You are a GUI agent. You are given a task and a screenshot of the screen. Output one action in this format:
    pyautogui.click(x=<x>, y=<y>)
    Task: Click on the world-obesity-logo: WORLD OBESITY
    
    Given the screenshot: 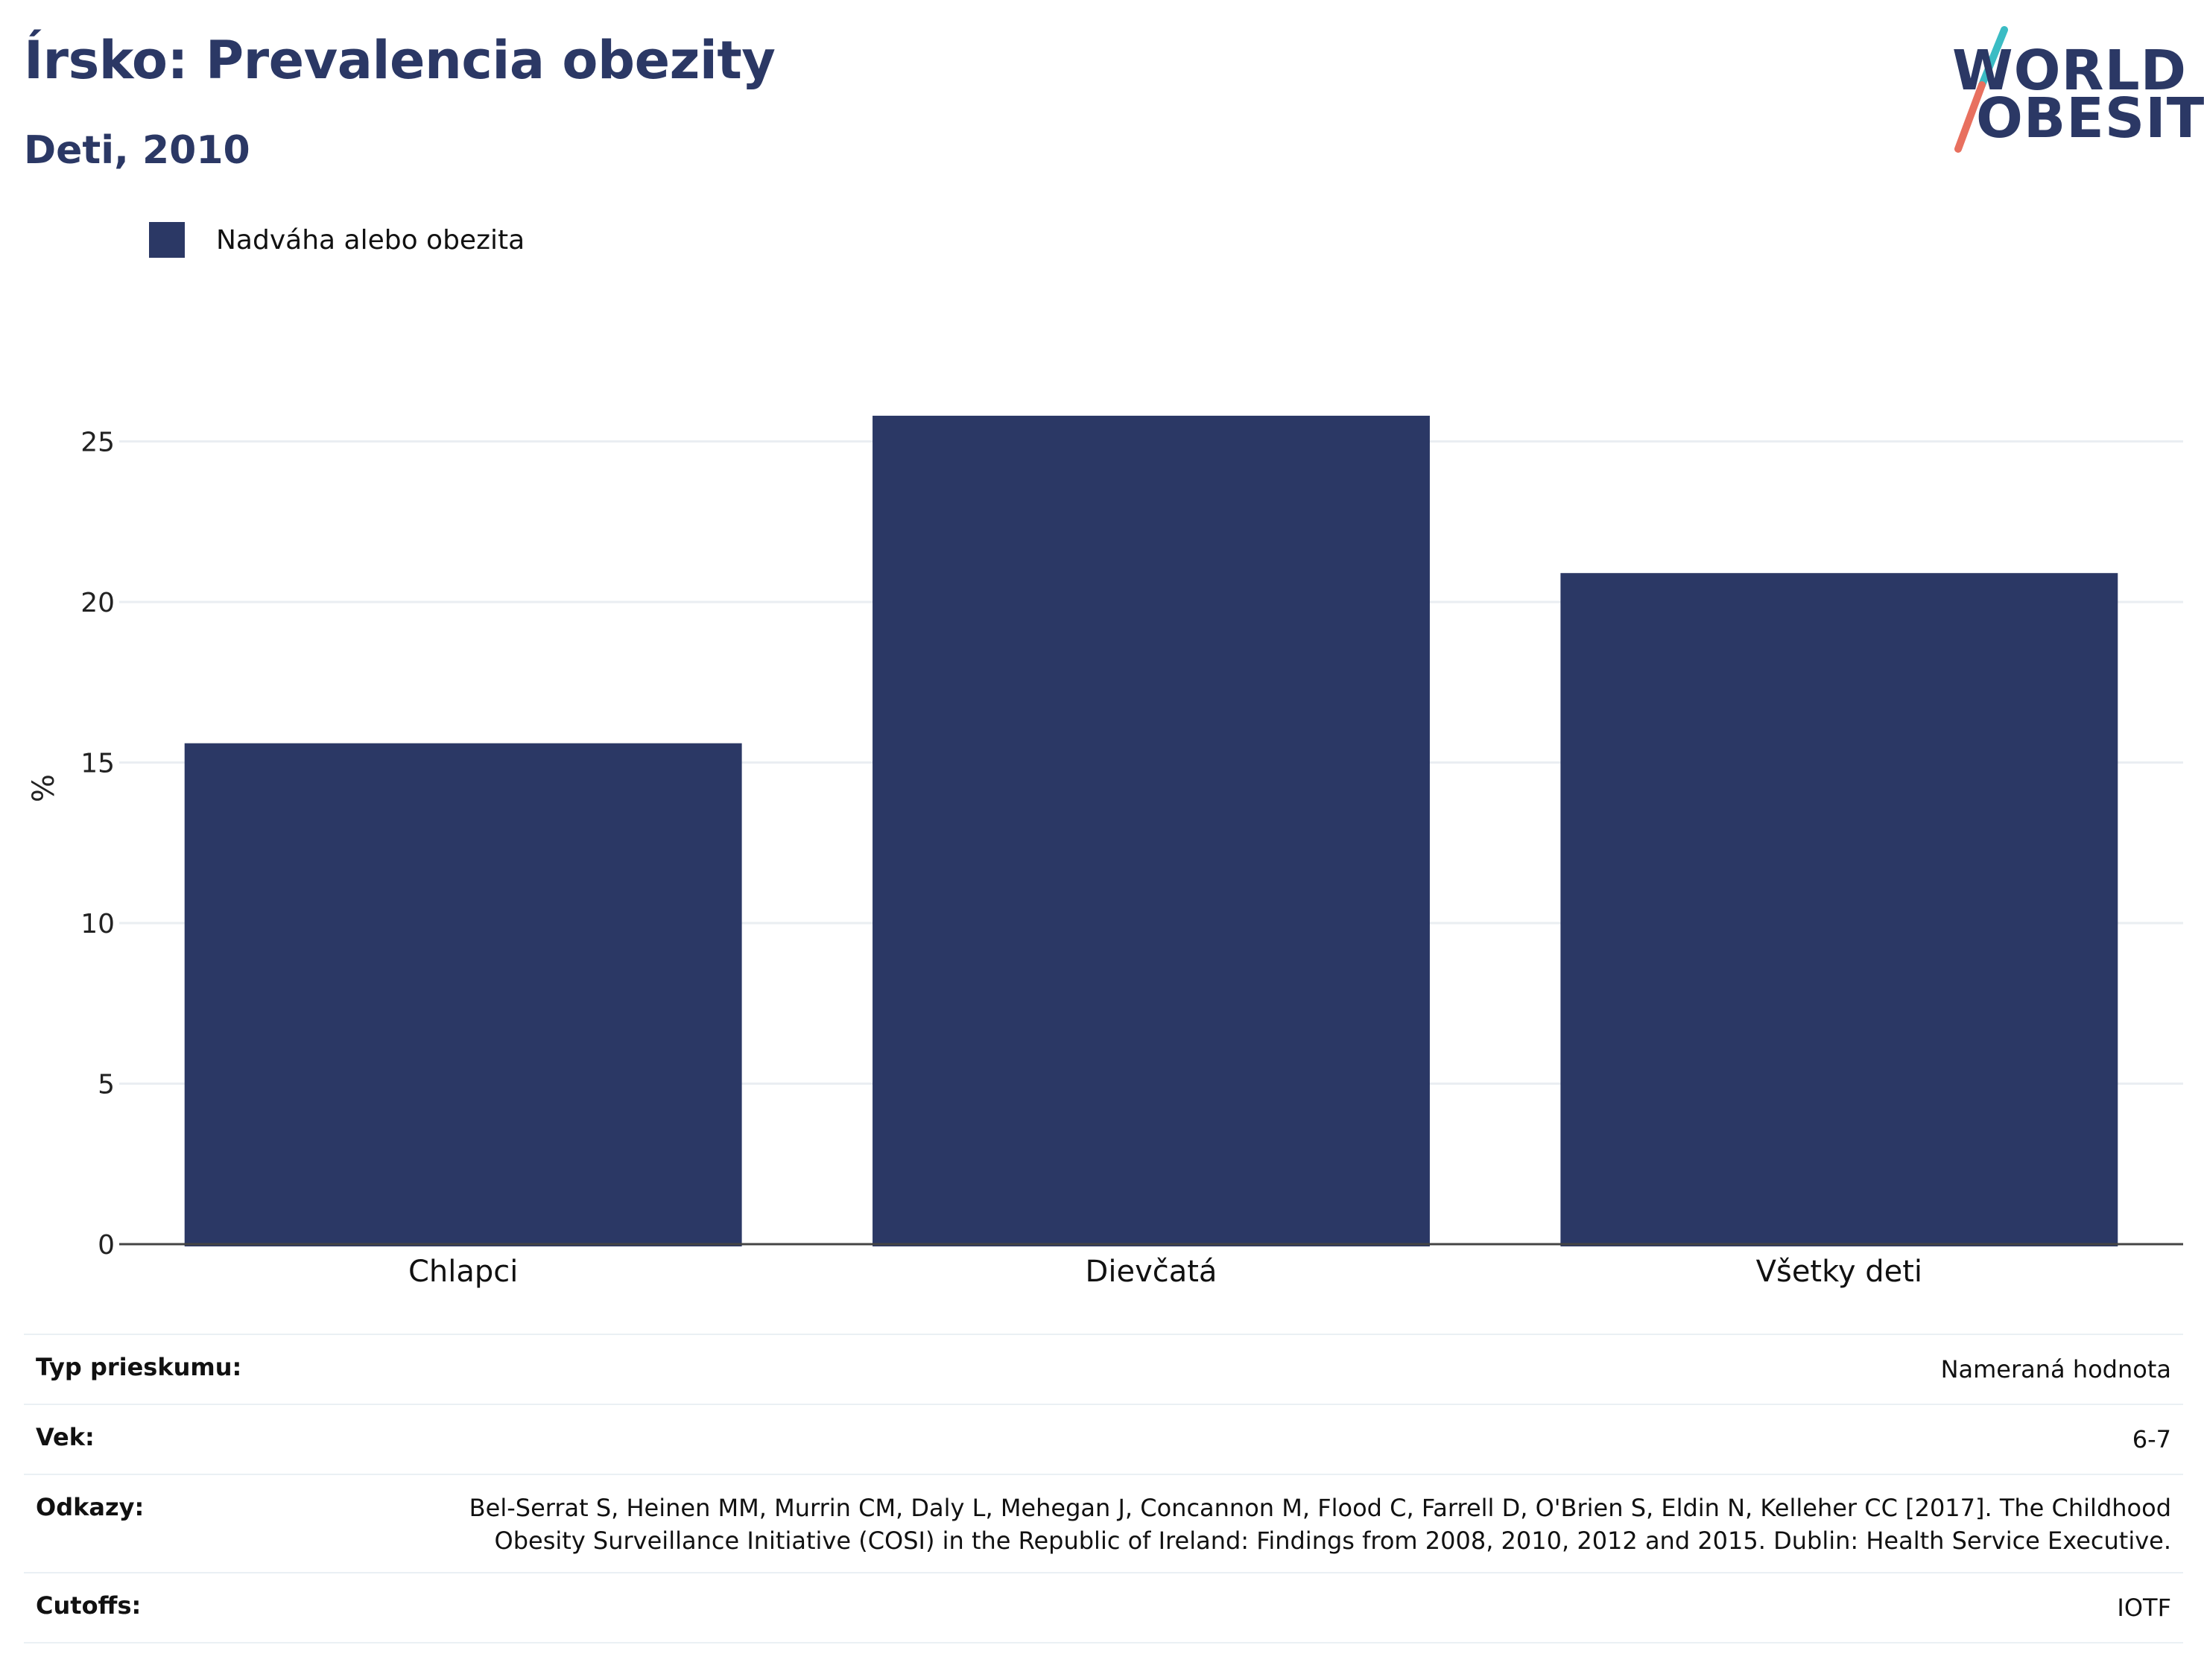 What is the action you would take?
    pyautogui.click(x=2070, y=89)
    